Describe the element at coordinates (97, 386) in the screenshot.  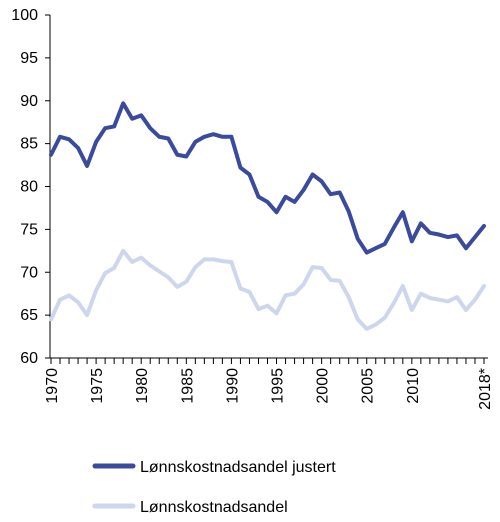
I see `x-tick-label: 1975` at that location.